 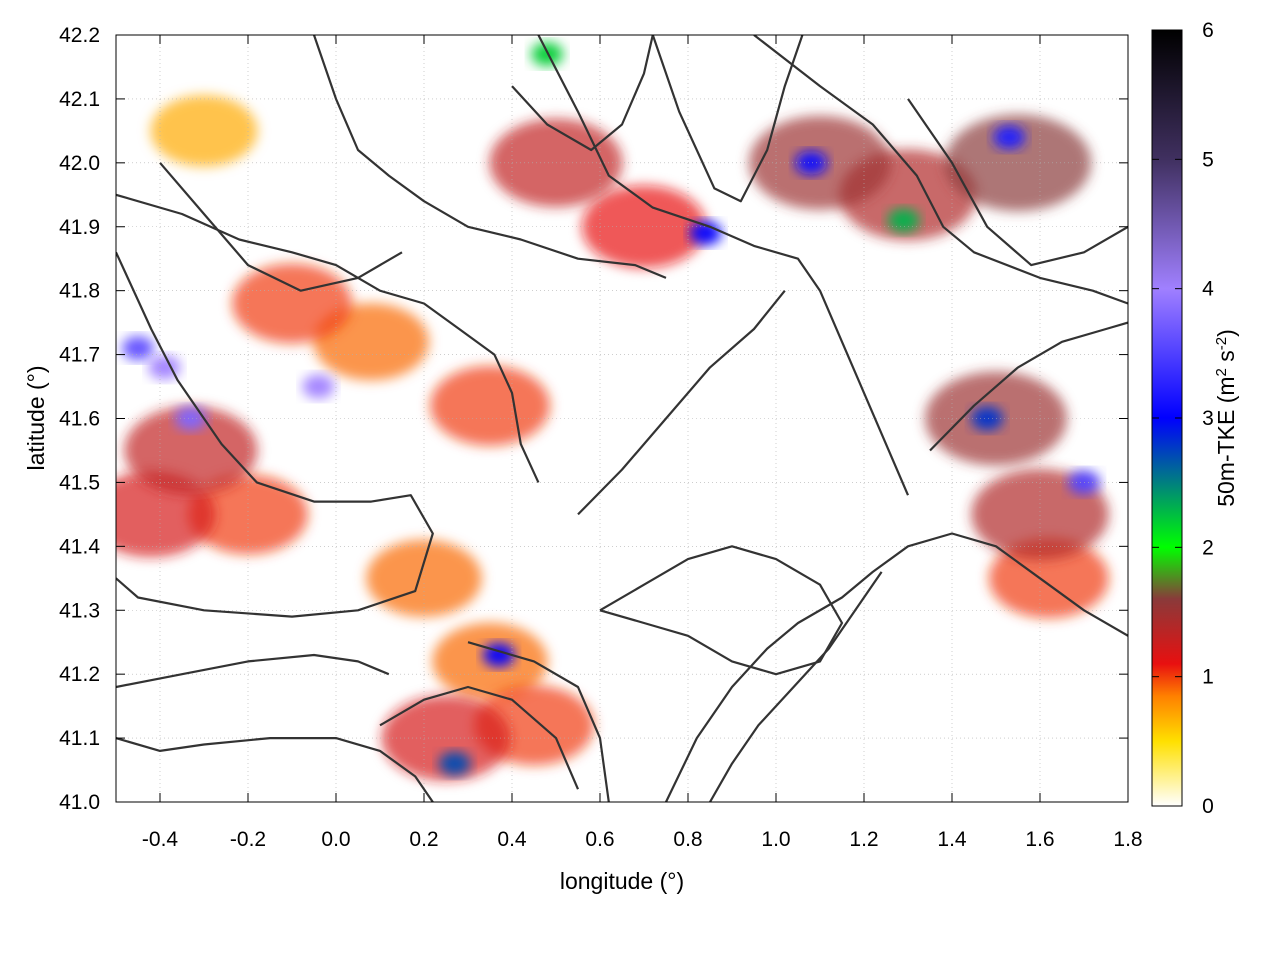 I want to click on y-tick-label: 41.3, so click(x=79, y=610).